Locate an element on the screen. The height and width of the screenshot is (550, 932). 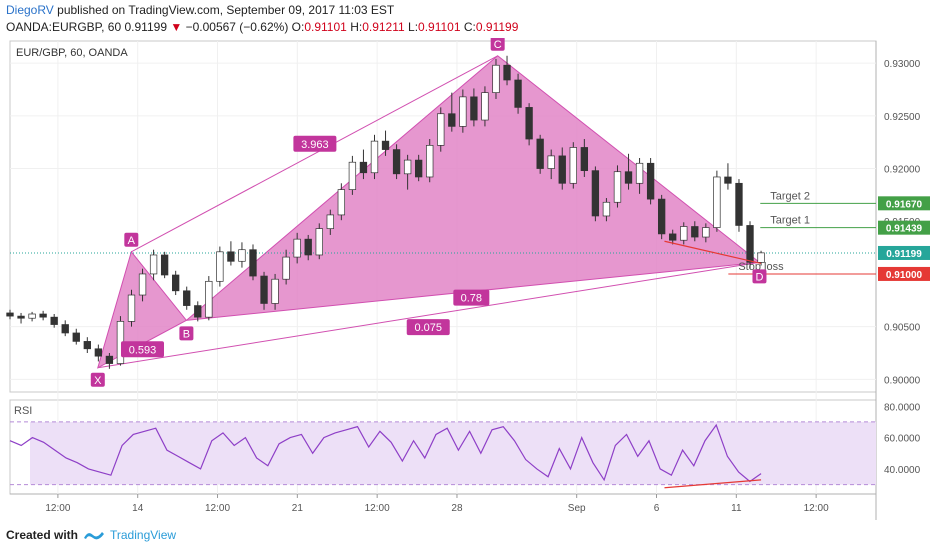
high-value: 0.91211 is located at coordinates (383, 27).